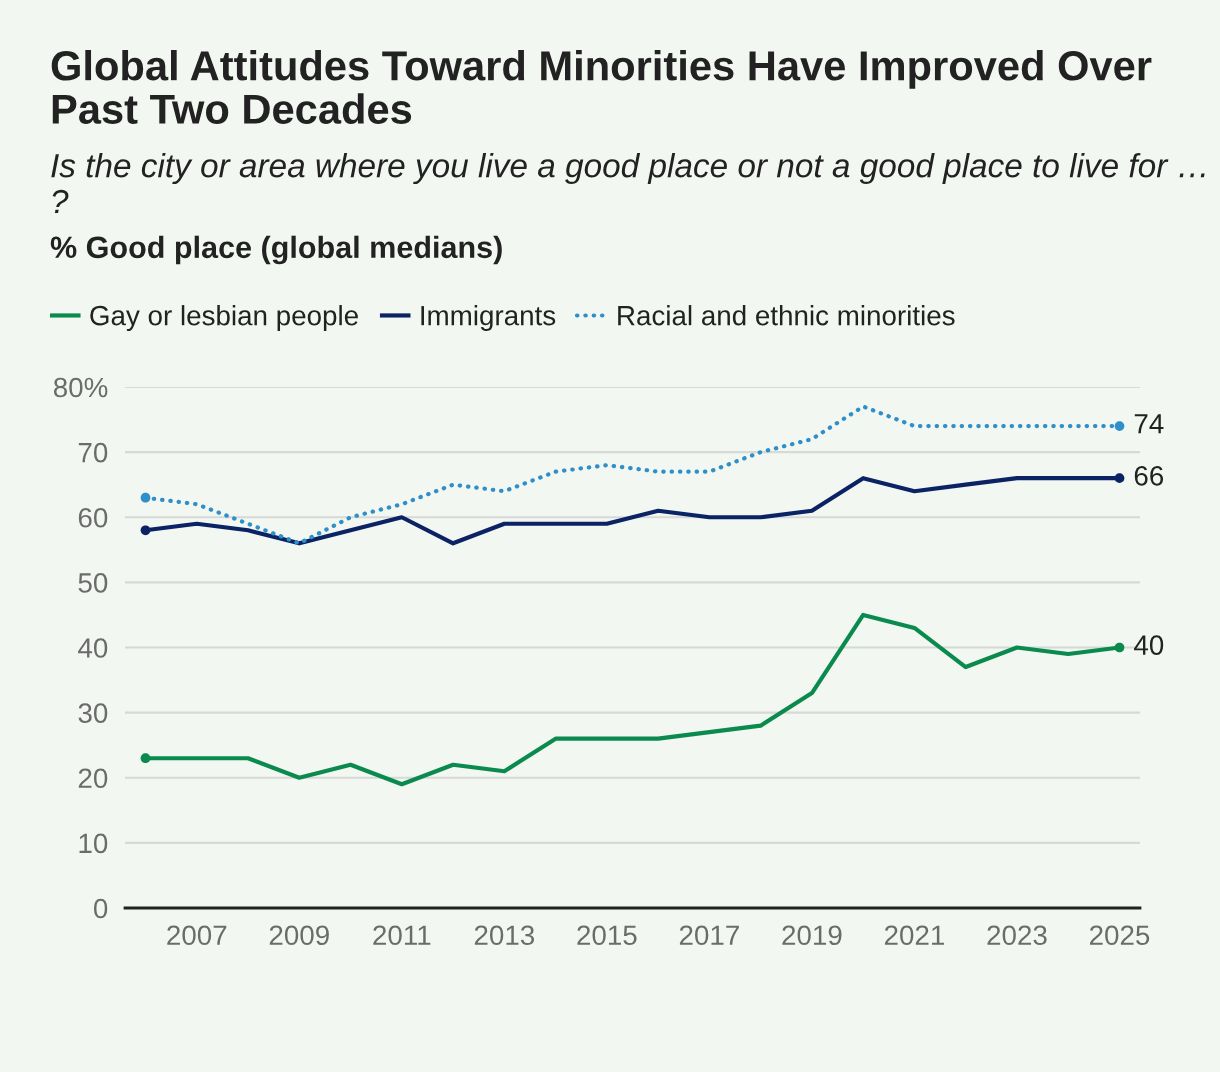  Describe the element at coordinates (1149, 475) in the screenshot. I see `data-label: 66` at that location.